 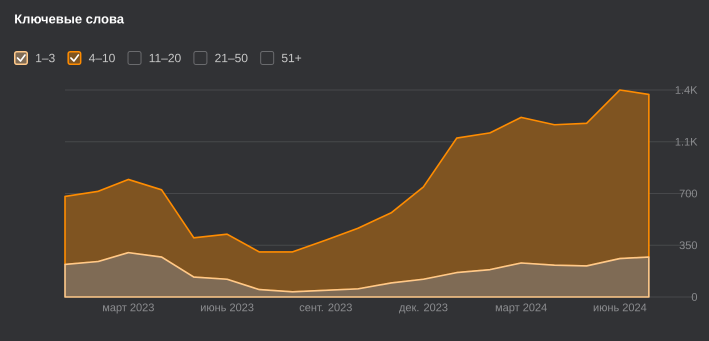 What do you see at coordinates (521, 309) in the screenshot?
I see `x-tick-label: март 2024` at bounding box center [521, 309].